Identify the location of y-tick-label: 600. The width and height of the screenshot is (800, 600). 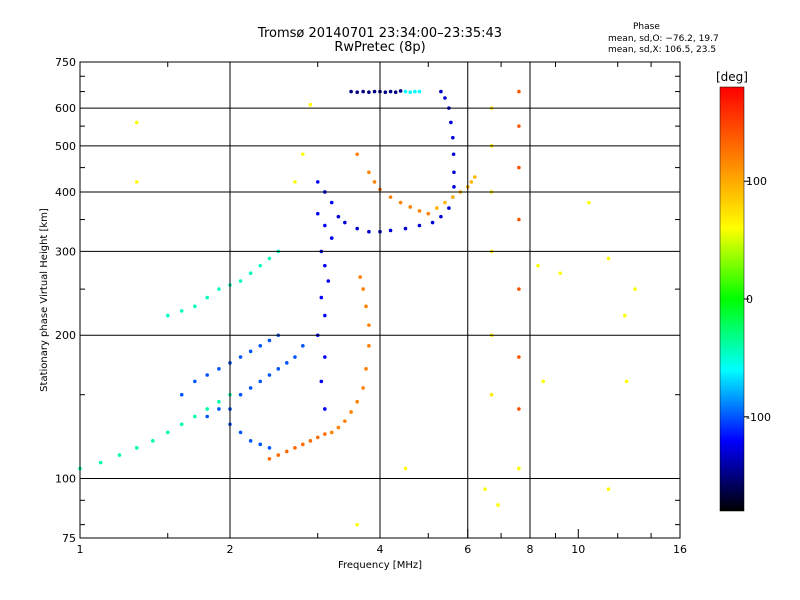
(65, 108).